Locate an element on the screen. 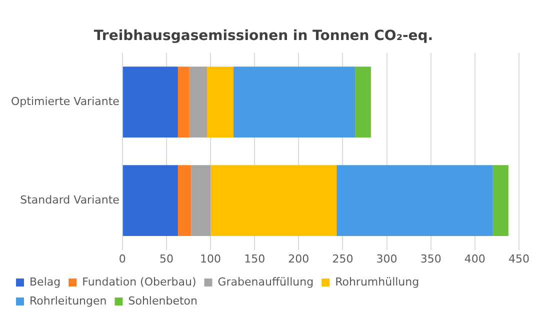 This screenshot has height=325, width=541. legend-label: Fundation (Oberbau) is located at coordinates (139, 281).